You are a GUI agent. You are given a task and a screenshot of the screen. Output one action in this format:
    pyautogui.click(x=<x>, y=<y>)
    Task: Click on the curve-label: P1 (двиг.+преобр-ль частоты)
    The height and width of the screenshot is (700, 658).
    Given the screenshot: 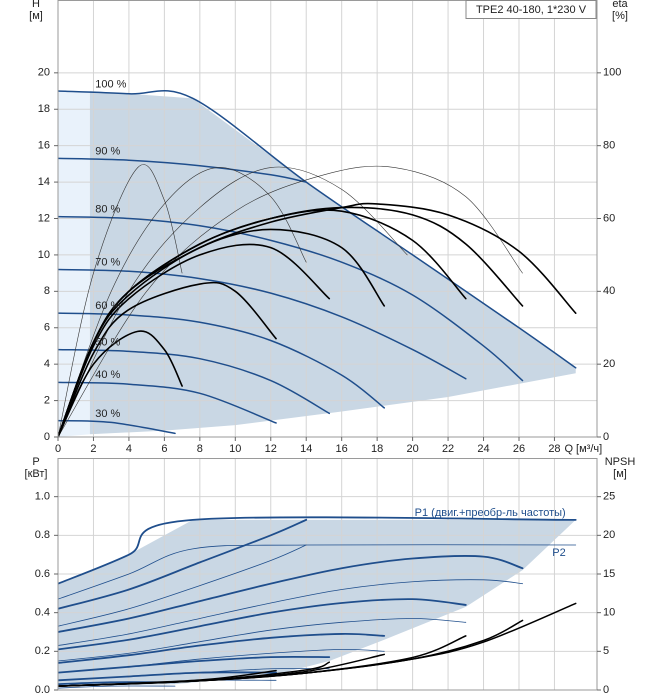 What is the action you would take?
    pyautogui.click(x=490, y=513)
    